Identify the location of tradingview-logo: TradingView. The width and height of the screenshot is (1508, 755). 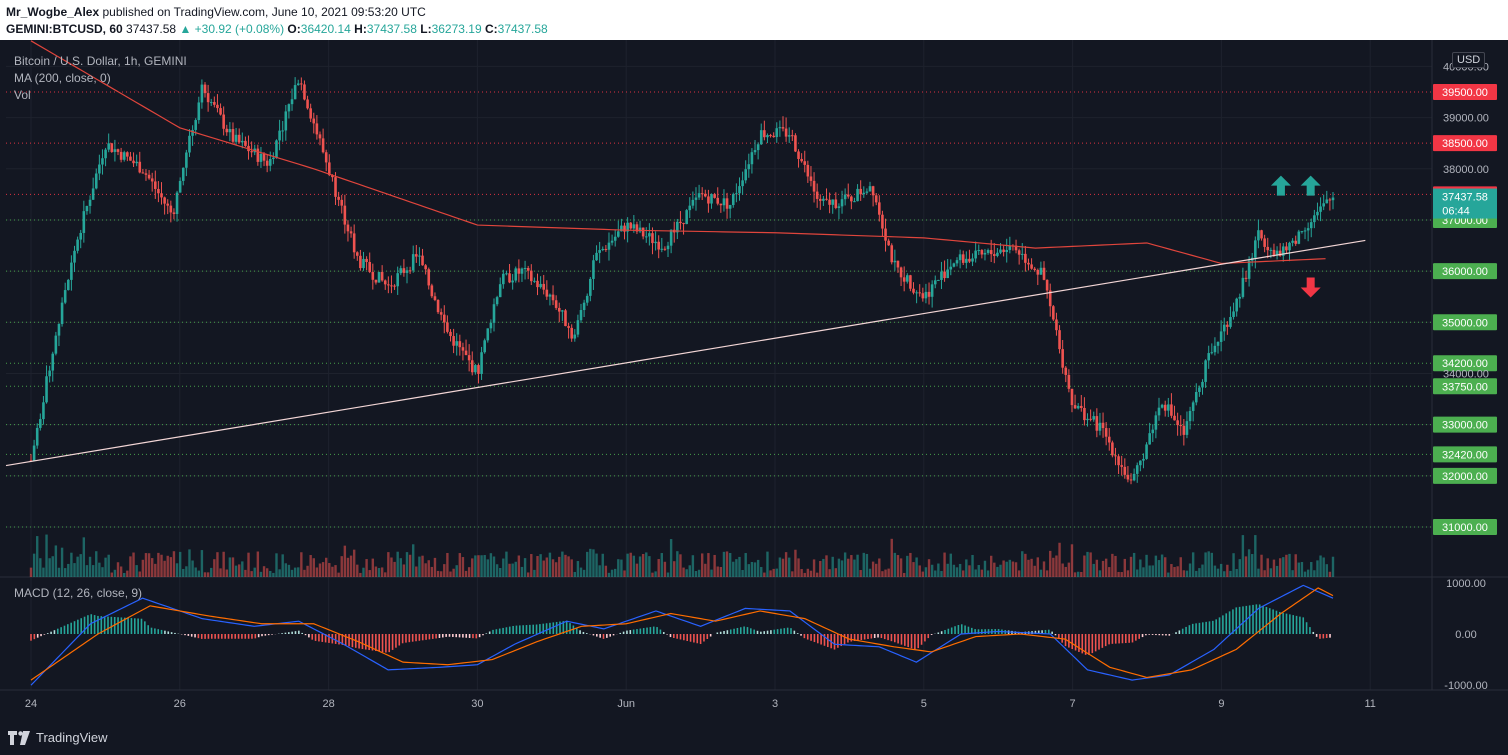
(58, 737).